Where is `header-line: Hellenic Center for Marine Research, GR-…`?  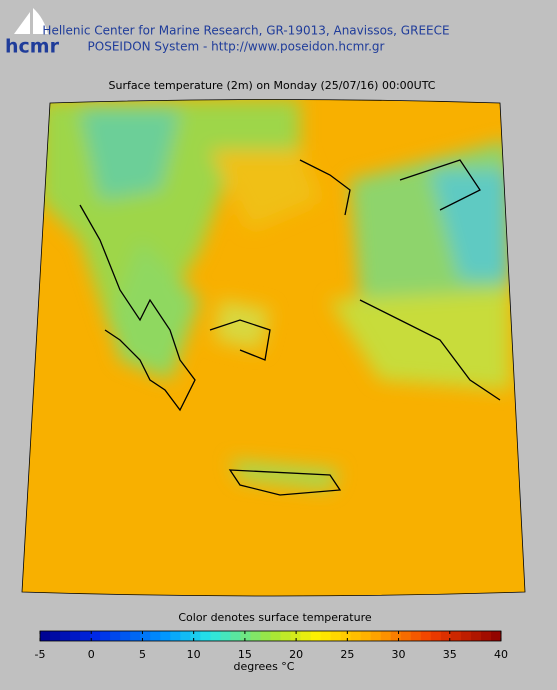 header-line: Hellenic Center for Marine Research, GR-… is located at coordinates (245, 31).